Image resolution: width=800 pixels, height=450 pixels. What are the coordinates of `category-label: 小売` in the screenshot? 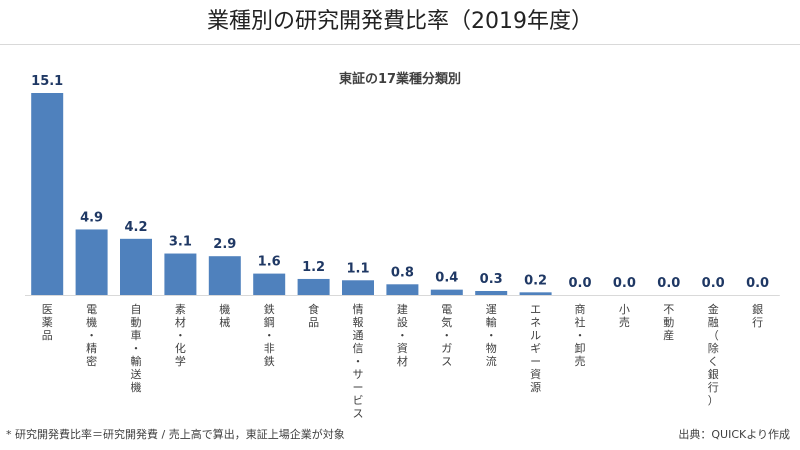 It's located at (624, 316).